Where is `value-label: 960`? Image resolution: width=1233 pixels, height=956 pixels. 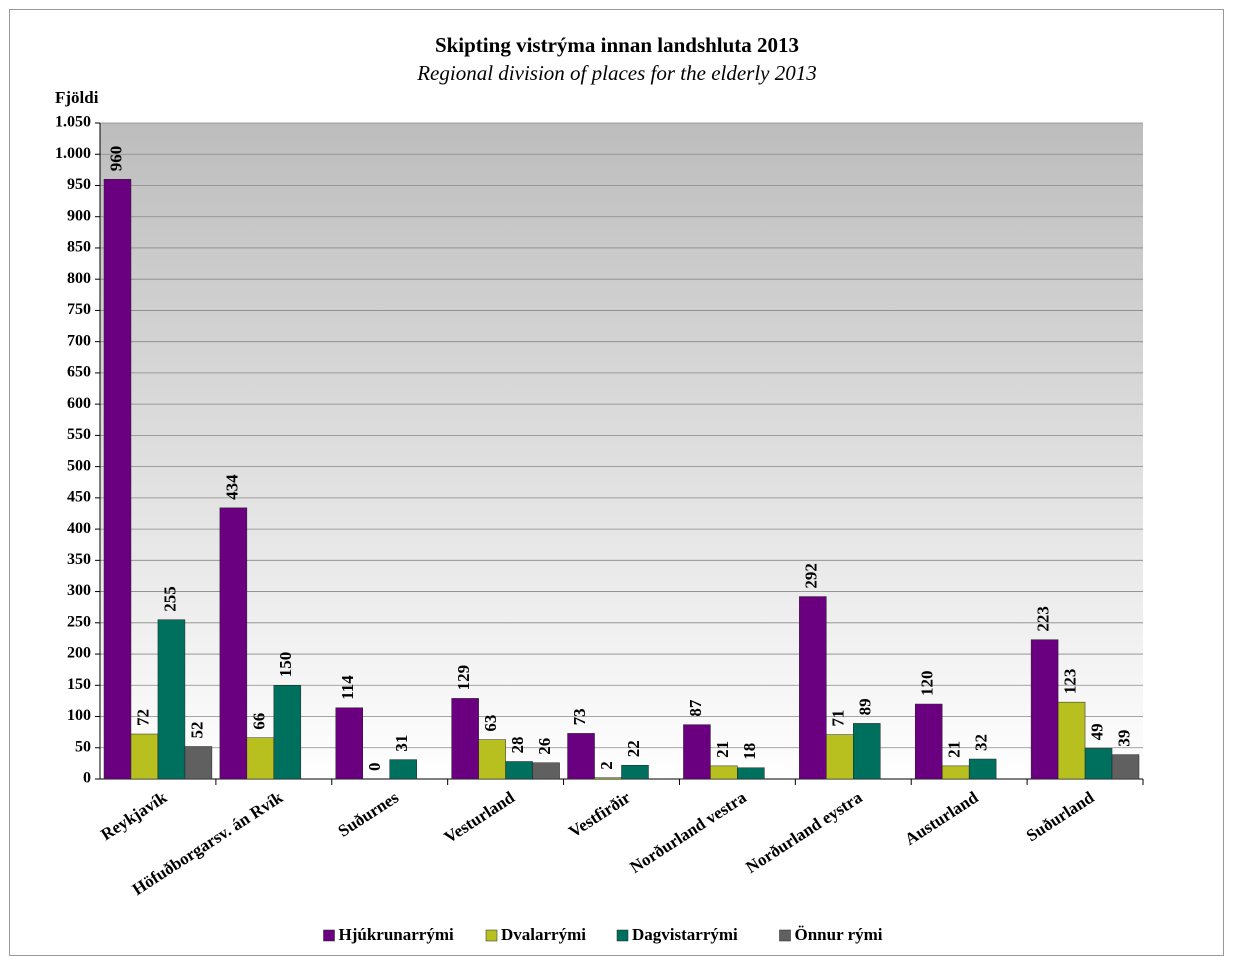 value-label: 960 is located at coordinates (115, 159).